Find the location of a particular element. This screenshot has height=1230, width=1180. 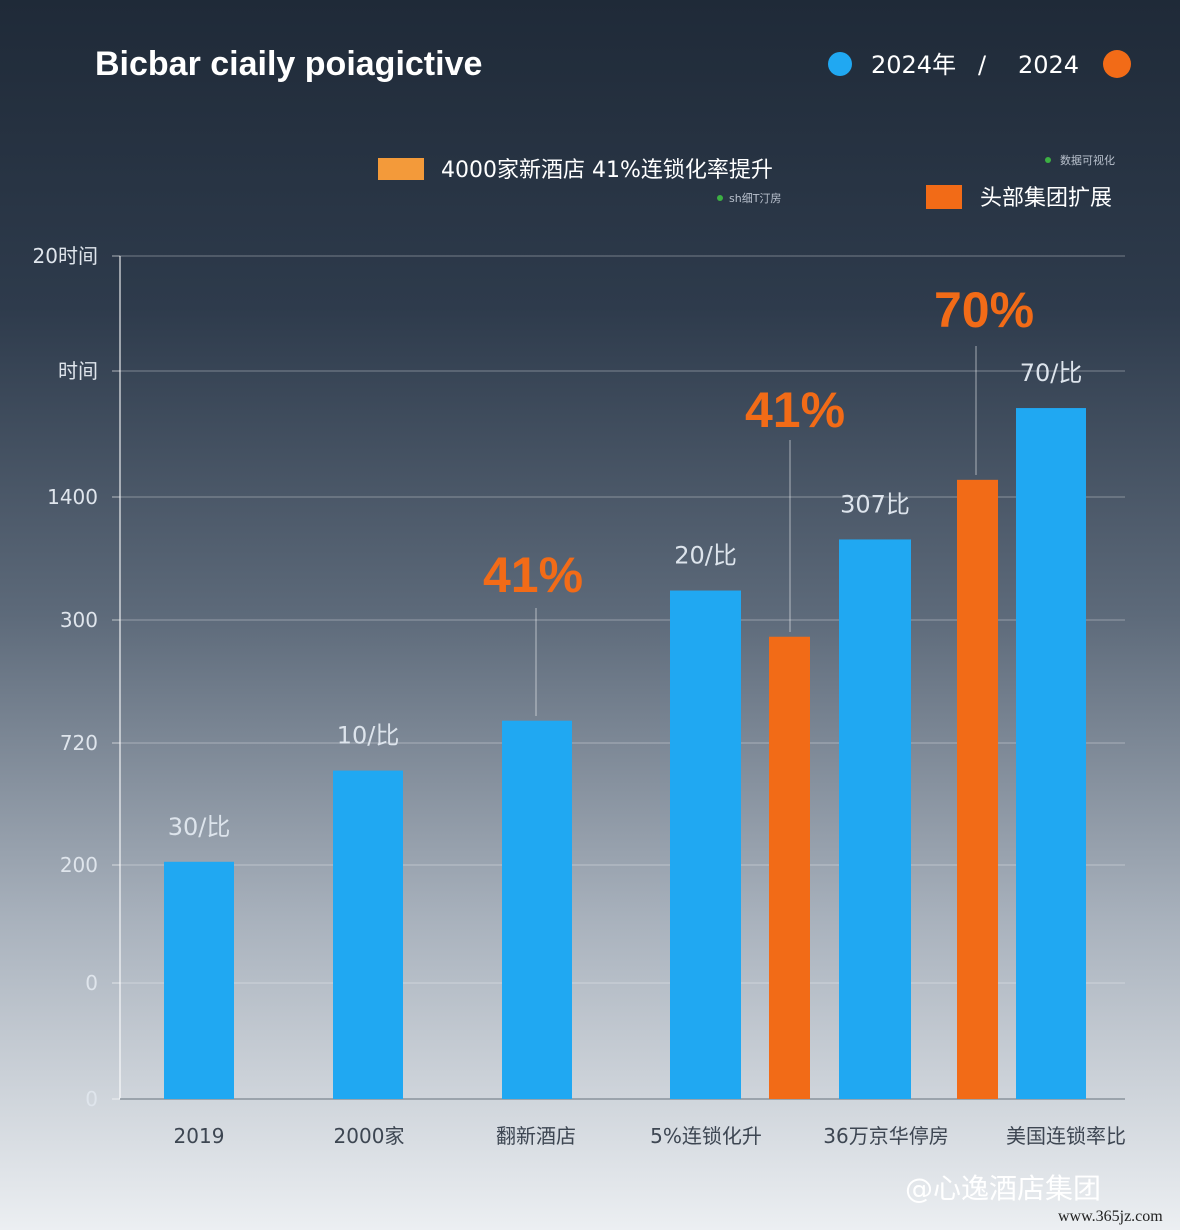

watermark-url: www.365jz.com is located at coordinates (1110, 1216).